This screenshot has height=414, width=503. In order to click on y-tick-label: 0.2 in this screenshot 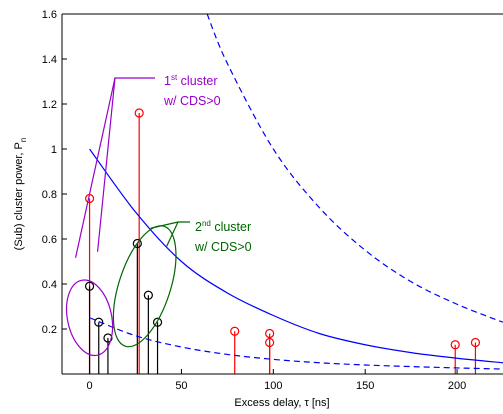, I will do `click(49, 330)`.